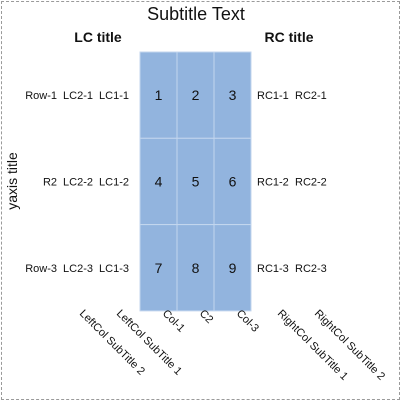 This screenshot has height=402, width=402. Describe the element at coordinates (159, 268) in the screenshot. I see `cell-value: 7` at that location.